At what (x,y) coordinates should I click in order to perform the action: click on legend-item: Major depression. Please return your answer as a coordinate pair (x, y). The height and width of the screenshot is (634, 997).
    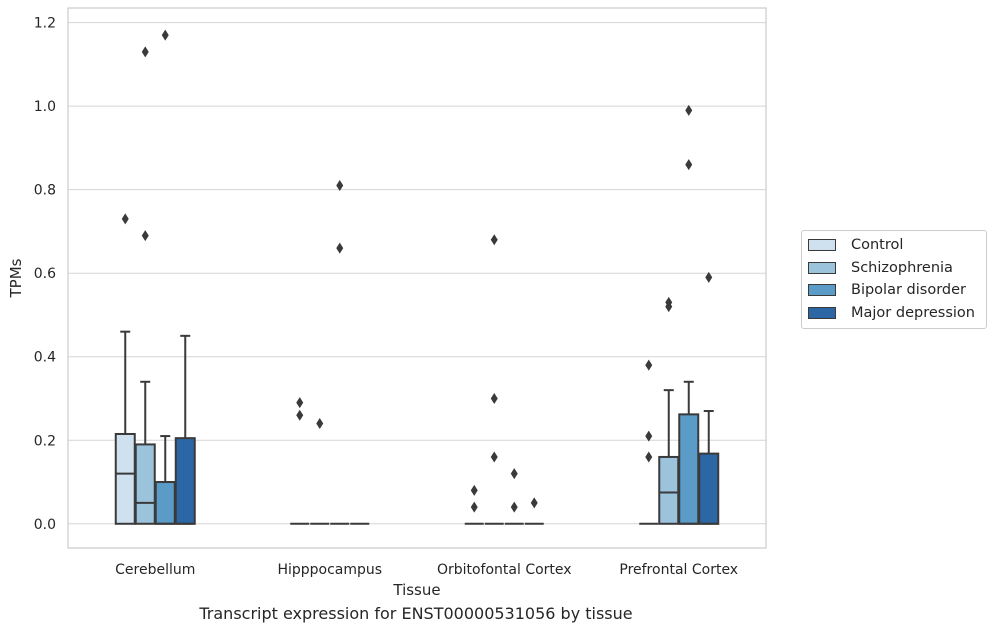
    Looking at the image, I should click on (894, 313).